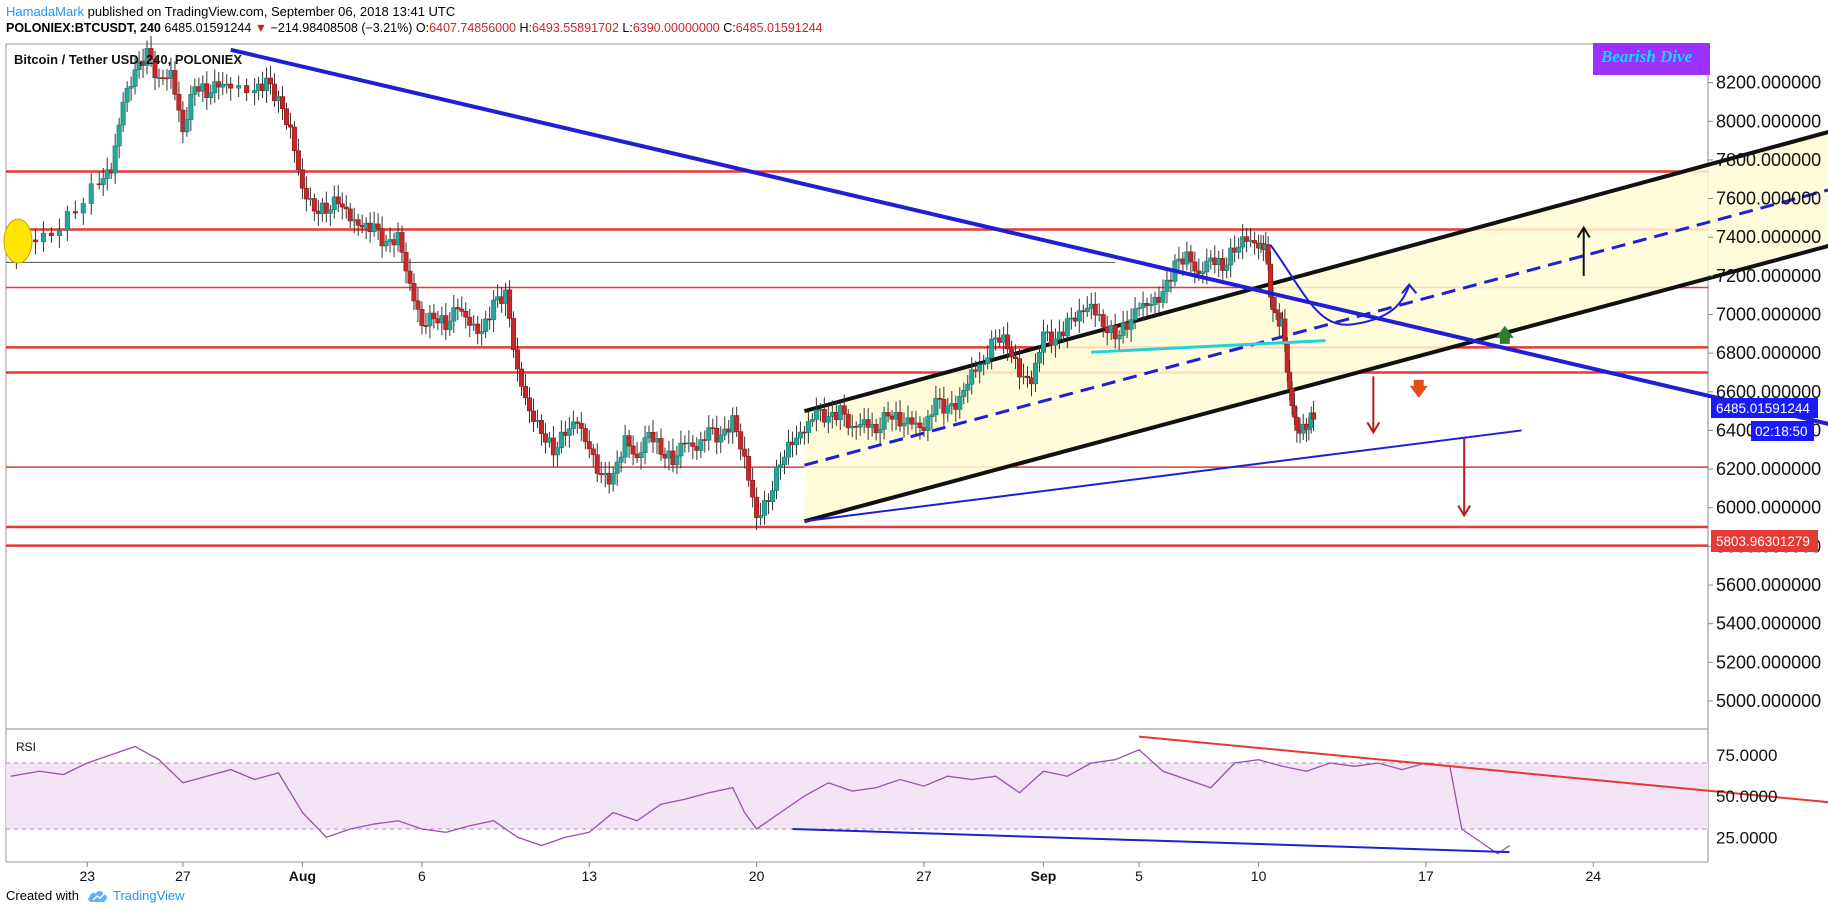 The height and width of the screenshot is (915, 1828). What do you see at coordinates (1768, 237) in the screenshot?
I see `price-tick-label: 7400.000000` at bounding box center [1768, 237].